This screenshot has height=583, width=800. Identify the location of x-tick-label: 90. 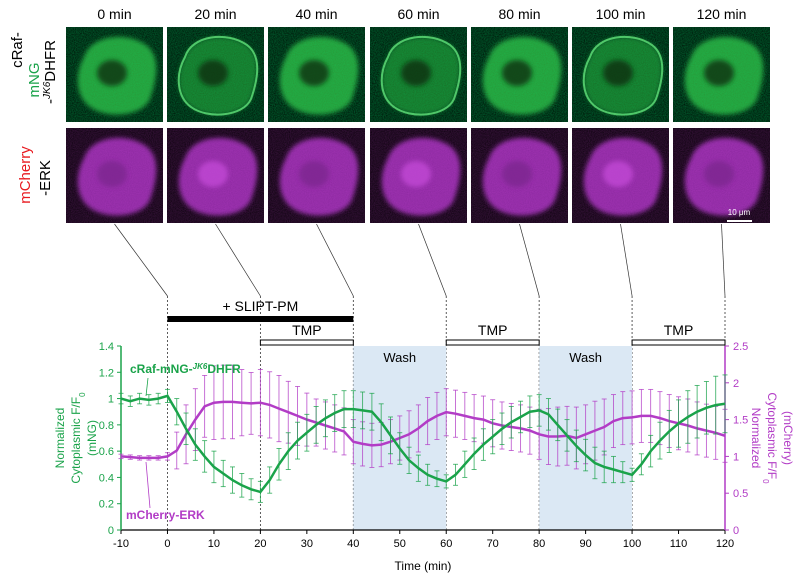
(585, 544).